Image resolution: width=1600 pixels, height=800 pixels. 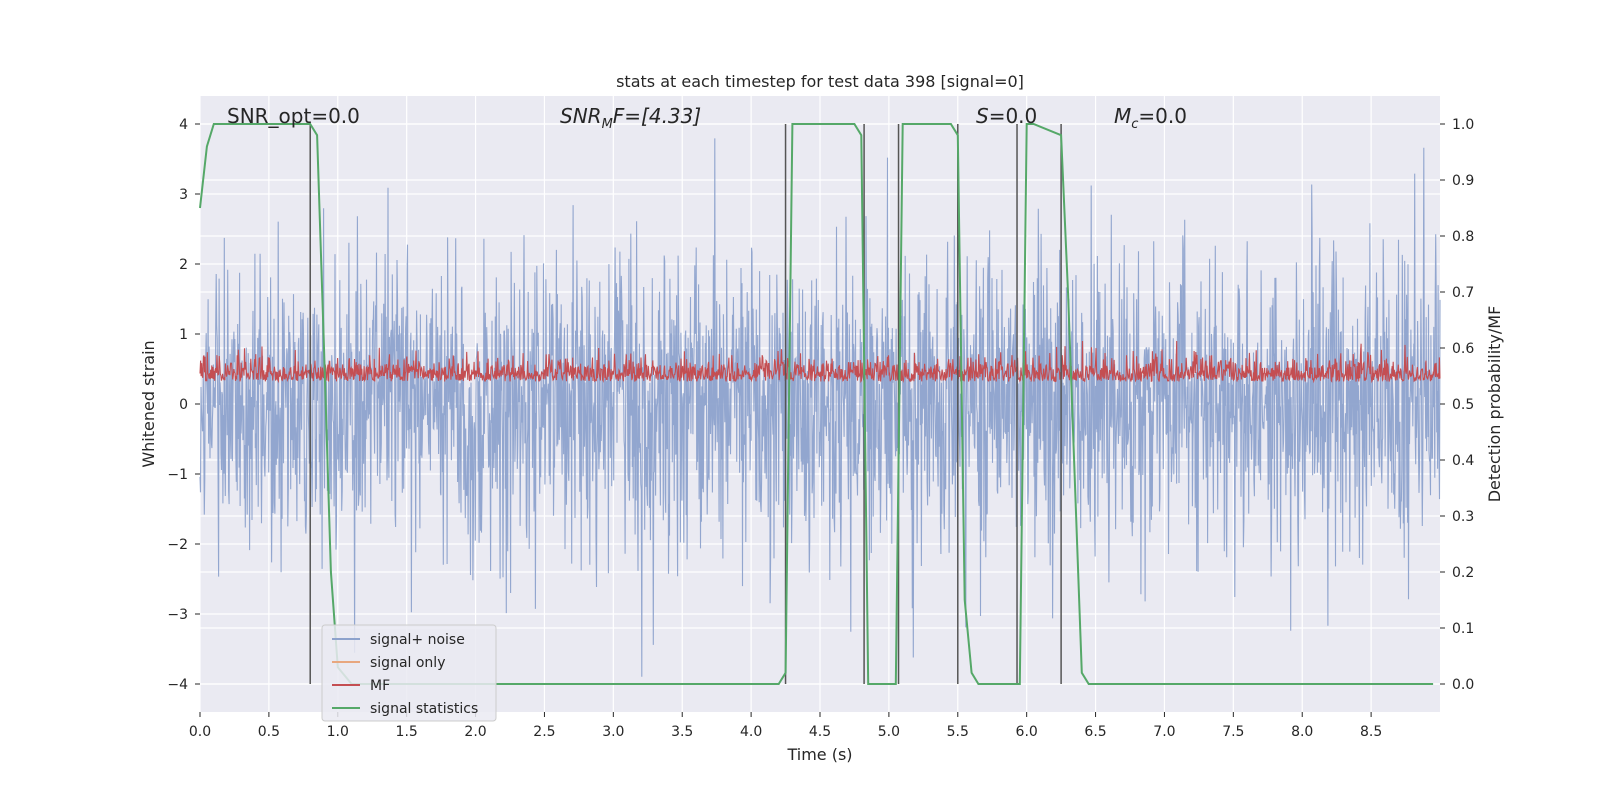 I want to click on x-tick-label: 6.0, so click(x=1027, y=732).